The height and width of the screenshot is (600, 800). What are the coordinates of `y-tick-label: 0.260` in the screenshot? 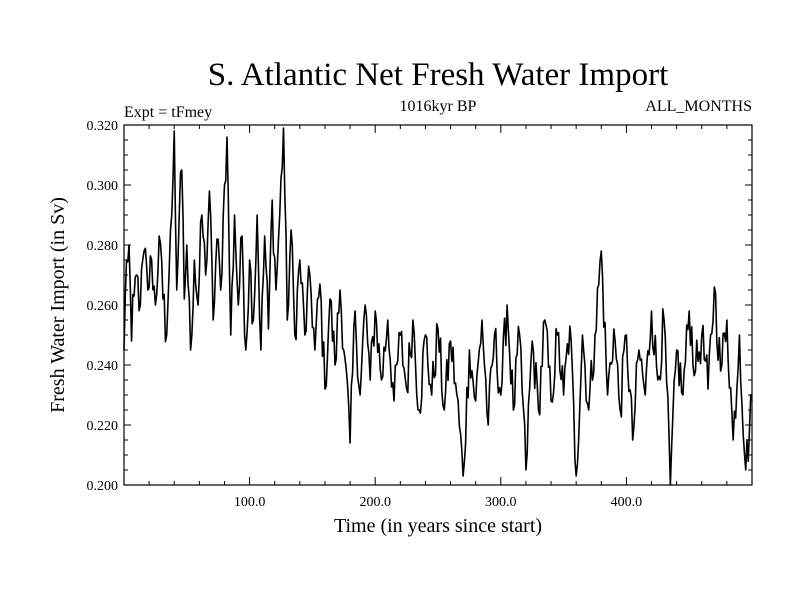 It's located at (103, 306).